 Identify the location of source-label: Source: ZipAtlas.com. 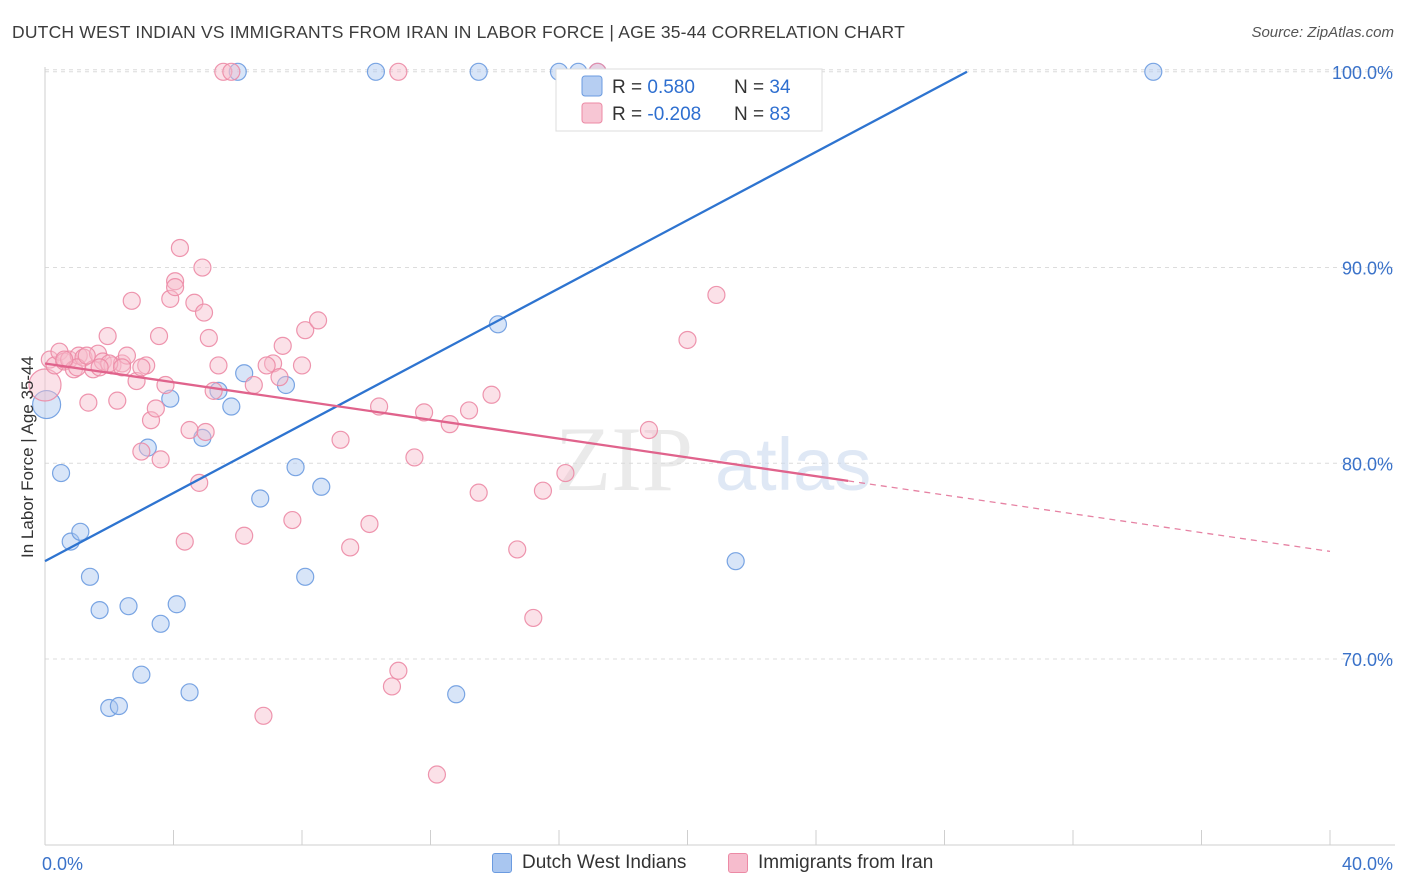
(1322, 32).